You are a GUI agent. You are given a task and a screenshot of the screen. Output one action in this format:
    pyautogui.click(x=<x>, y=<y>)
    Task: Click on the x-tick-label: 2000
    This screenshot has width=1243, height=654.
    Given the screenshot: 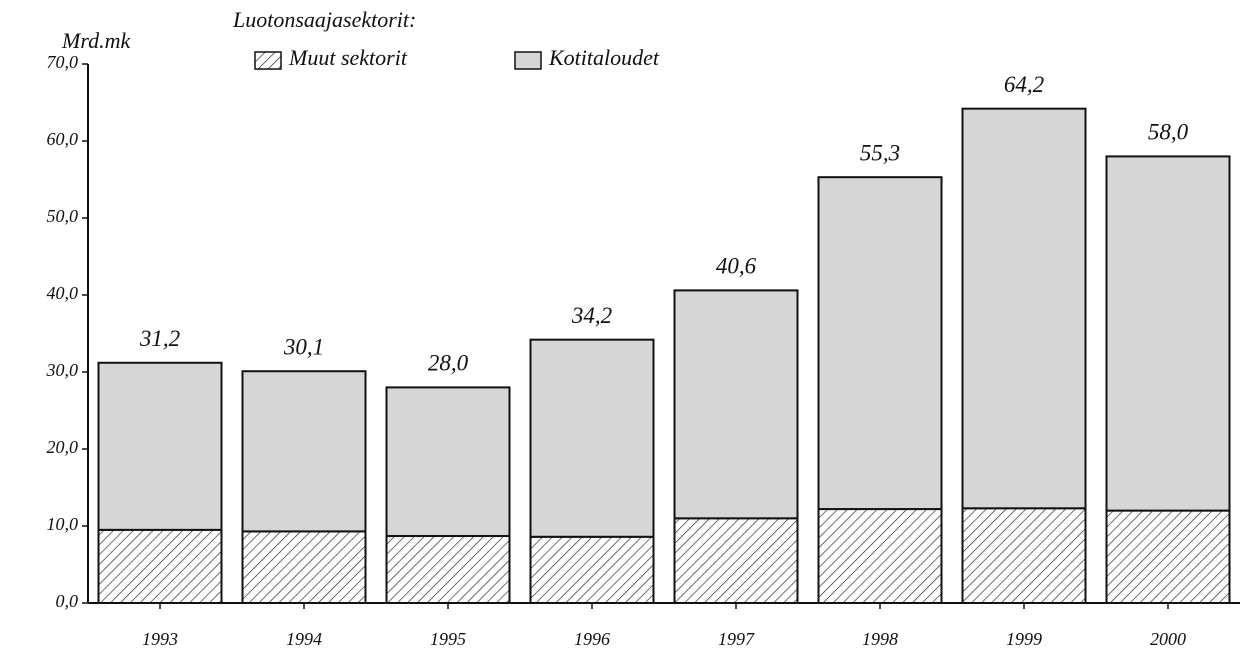 What is the action you would take?
    pyautogui.click(x=1168, y=639)
    